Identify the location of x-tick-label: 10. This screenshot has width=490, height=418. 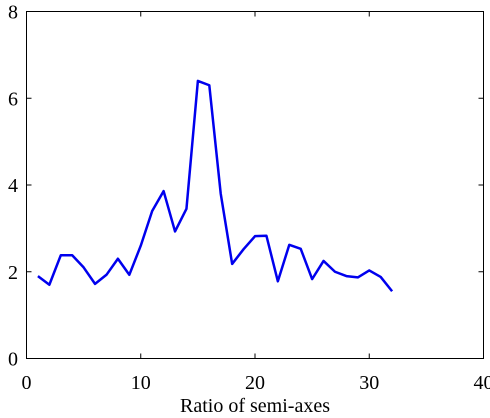
(141, 383).